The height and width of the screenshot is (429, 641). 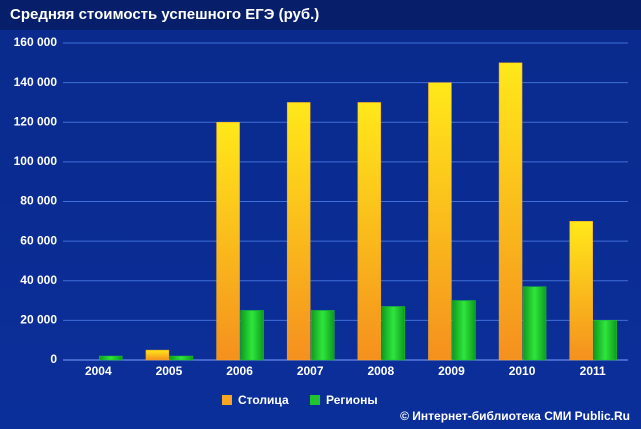 I want to click on y-tick-label: 0, so click(x=53, y=359).